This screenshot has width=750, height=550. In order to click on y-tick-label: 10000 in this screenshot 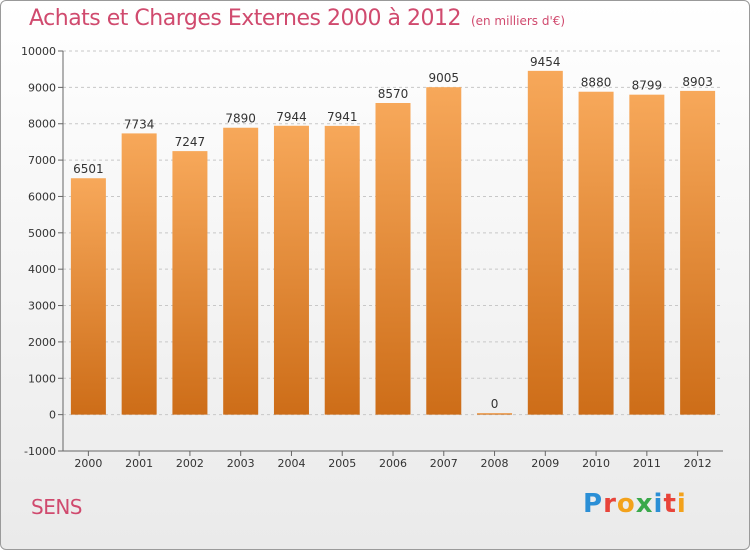, I will do `click(38, 51)`.